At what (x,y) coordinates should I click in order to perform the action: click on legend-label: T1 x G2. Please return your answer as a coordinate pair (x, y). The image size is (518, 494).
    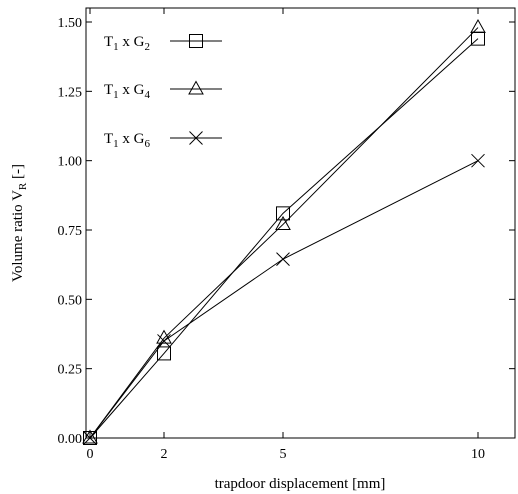
    Looking at the image, I should click on (127, 43).